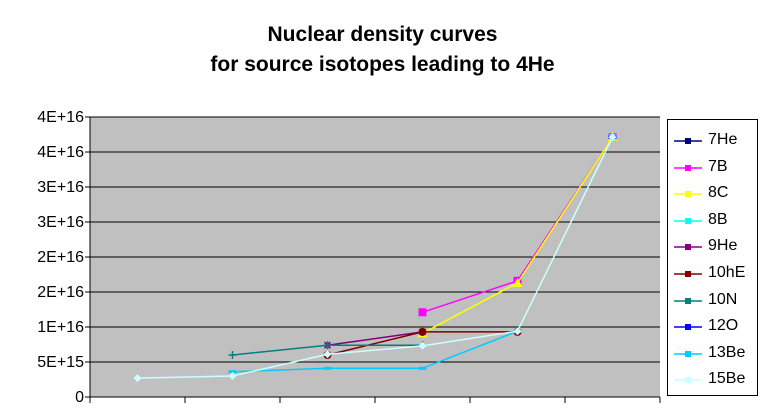 This screenshot has width=765, height=417. What do you see at coordinates (375, 351) in the screenshot?
I see `series-line-13be` at bounding box center [375, 351].